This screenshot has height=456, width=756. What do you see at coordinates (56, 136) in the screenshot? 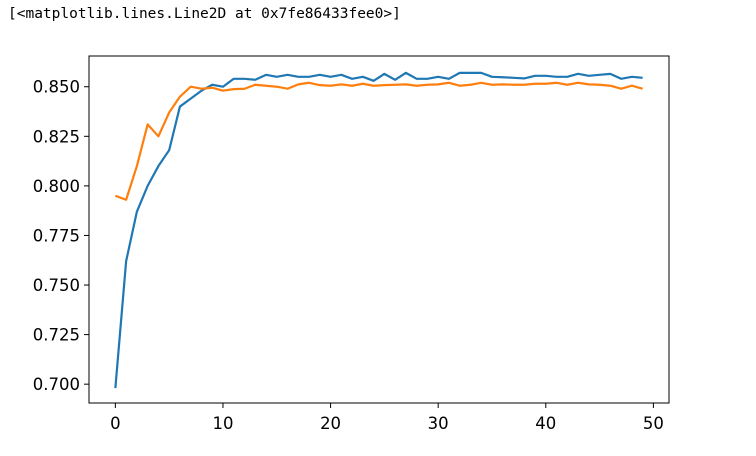
I see `y-tick-label: 0.825` at bounding box center [56, 136].